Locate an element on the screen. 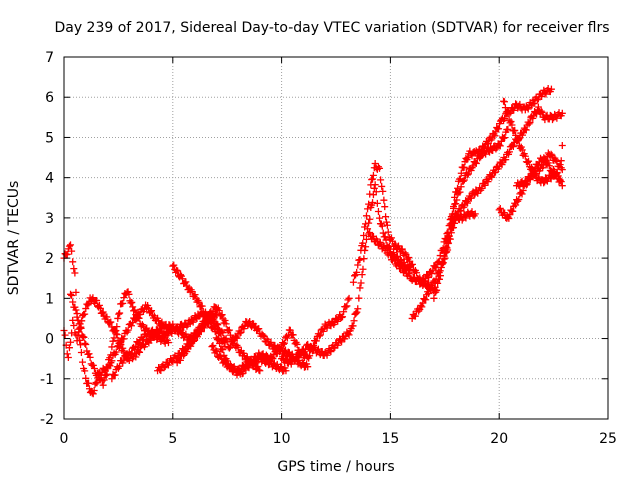 The width and height of the screenshot is (640, 480). y-tick-label: 2 is located at coordinates (49, 259).